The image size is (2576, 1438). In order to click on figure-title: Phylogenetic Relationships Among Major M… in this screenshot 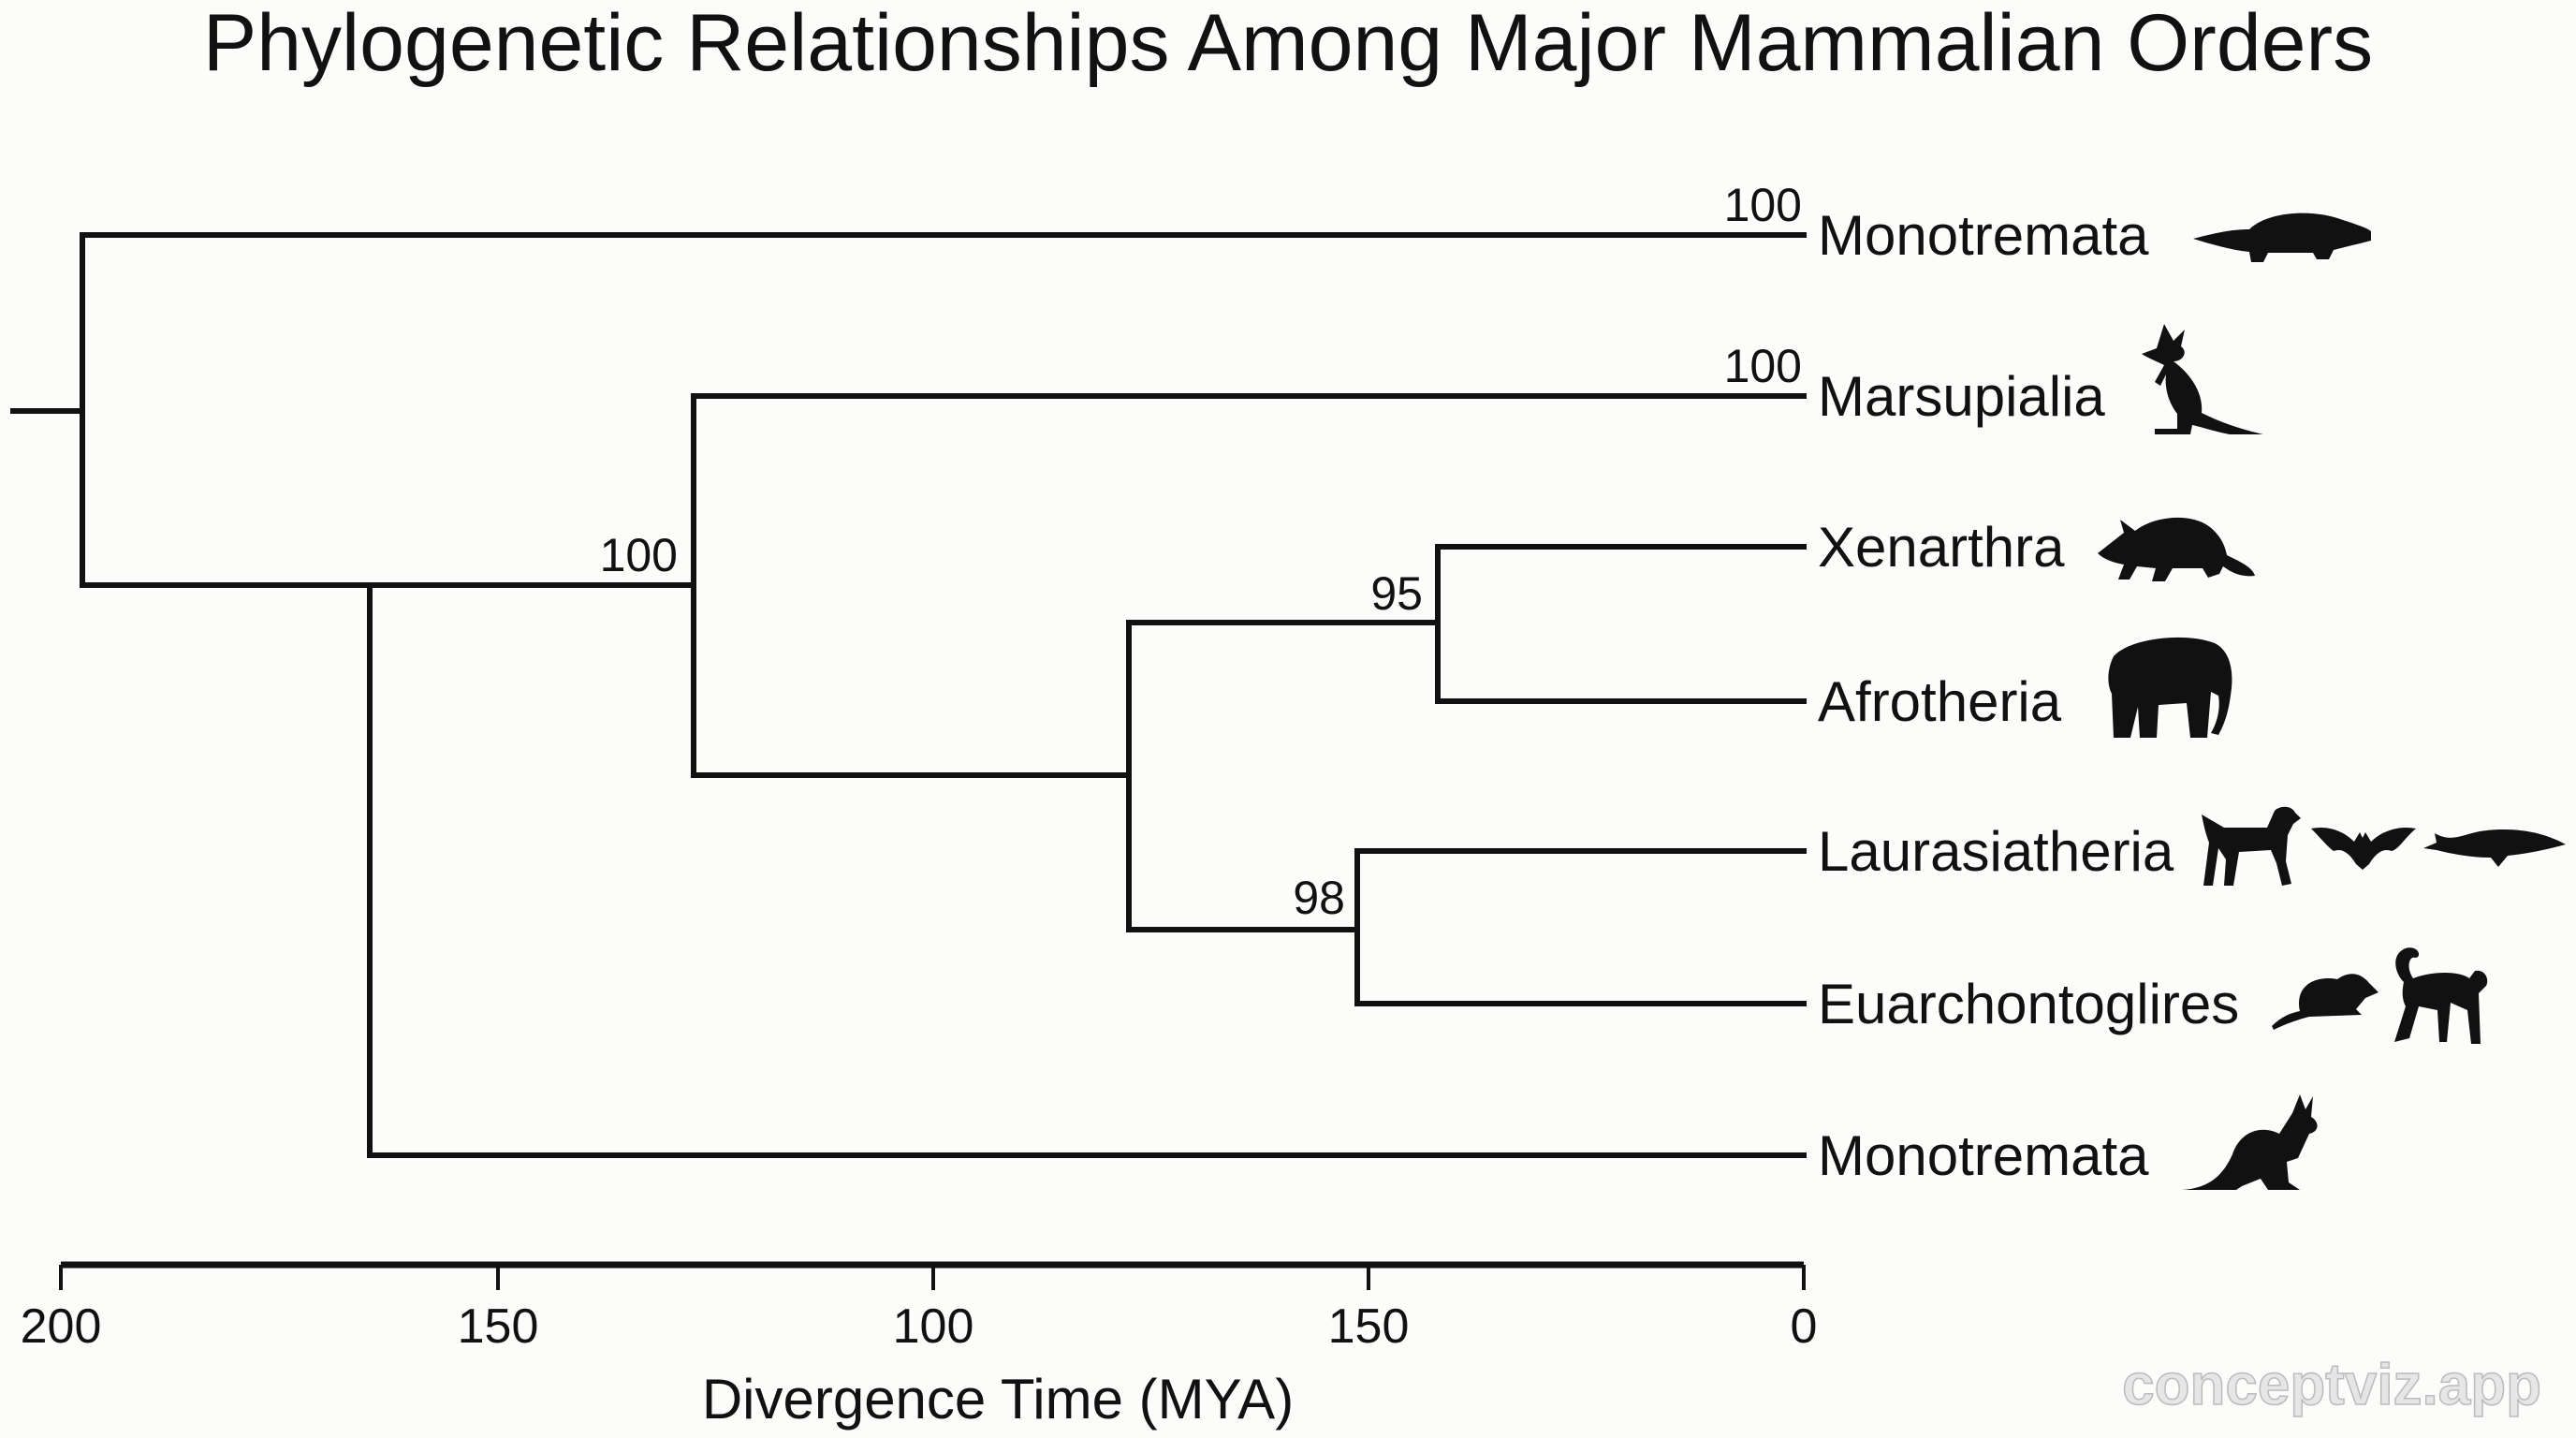, I will do `click(1288, 44)`.